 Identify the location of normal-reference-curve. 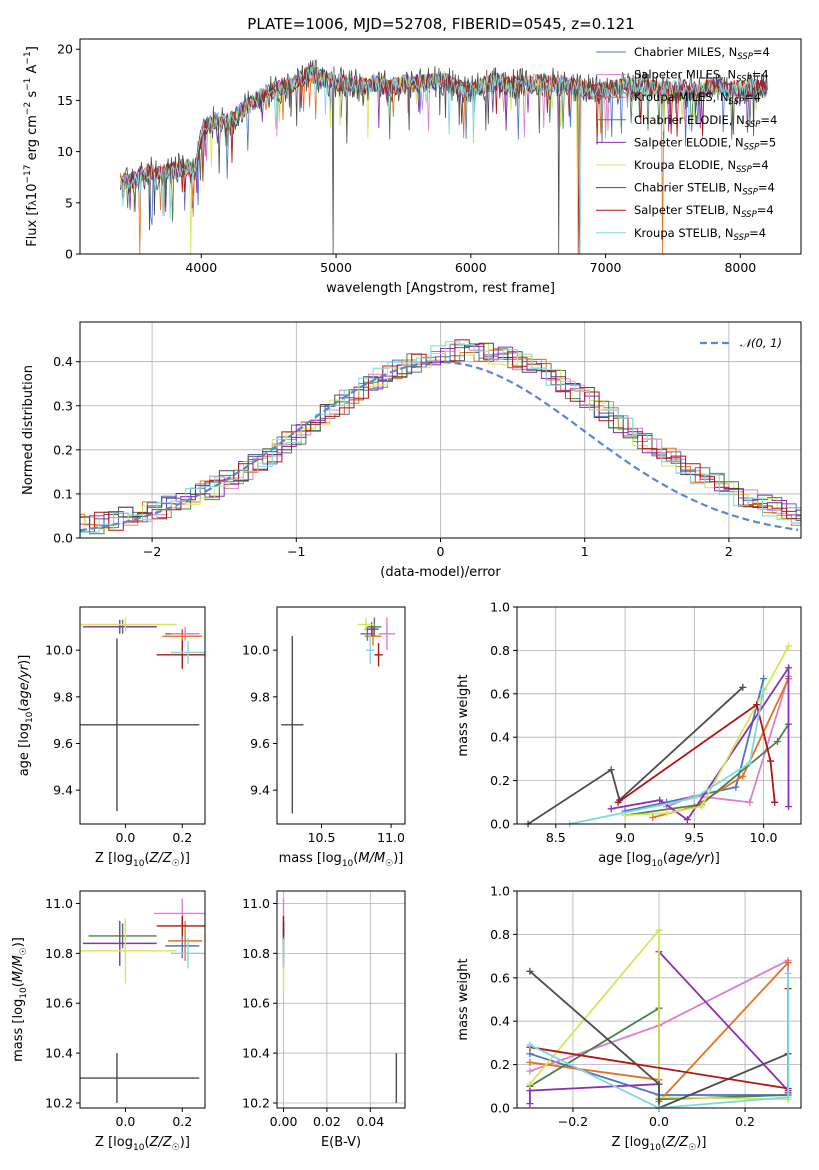
(439, 446).